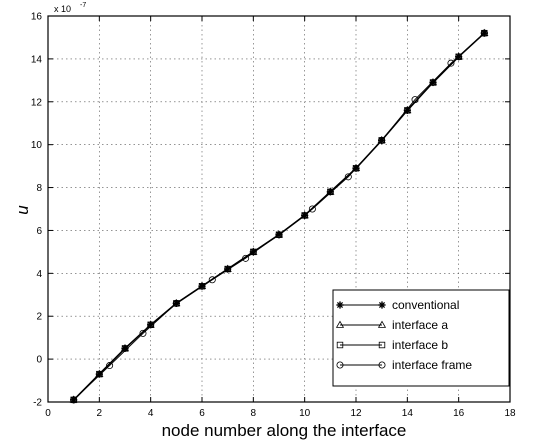  Describe the element at coordinates (39, 231) in the screenshot. I see `y-tick-label: 6` at that location.